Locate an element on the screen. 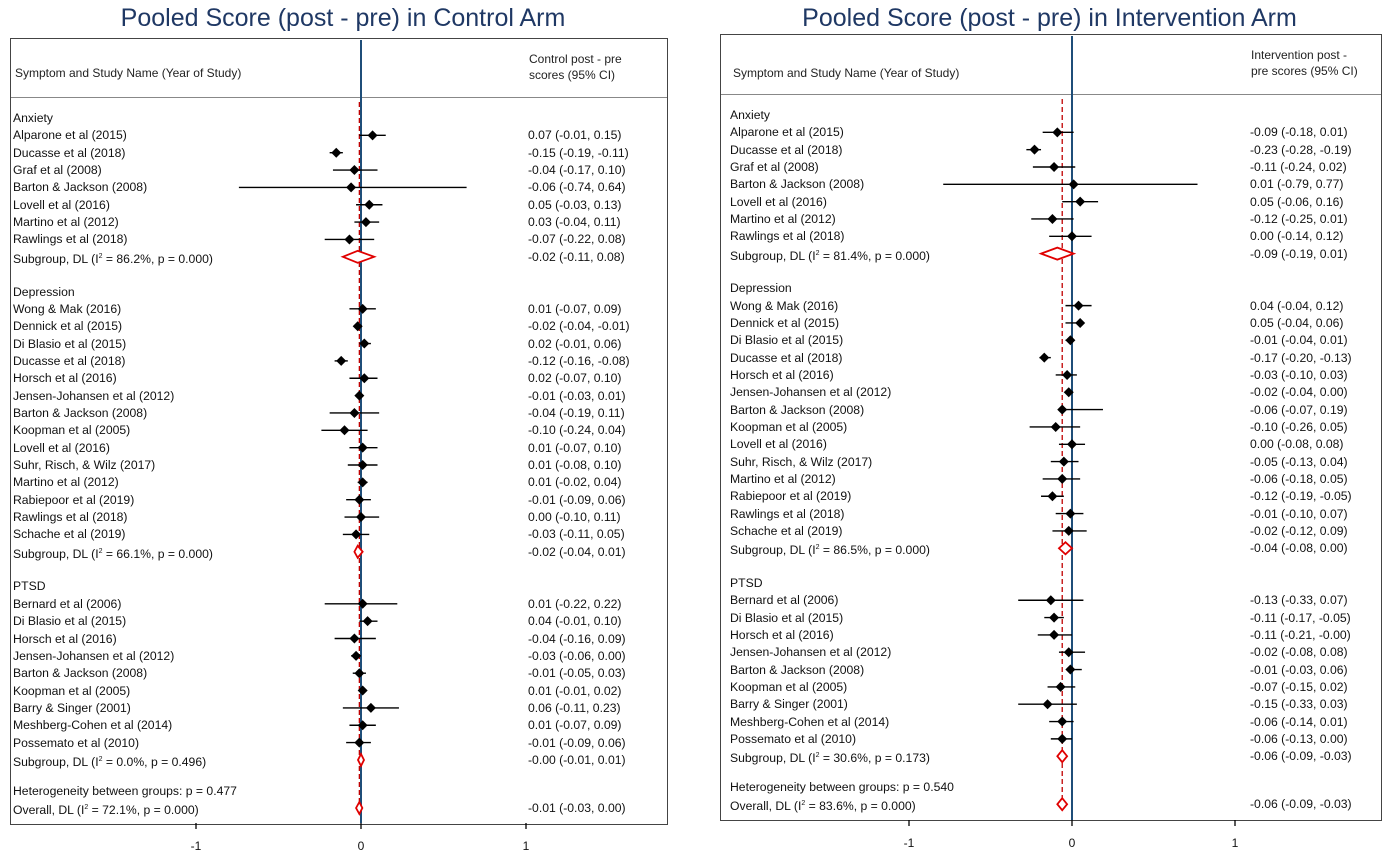 This screenshot has width=1385, height=864. group-heading: PTSD is located at coordinates (746, 582).